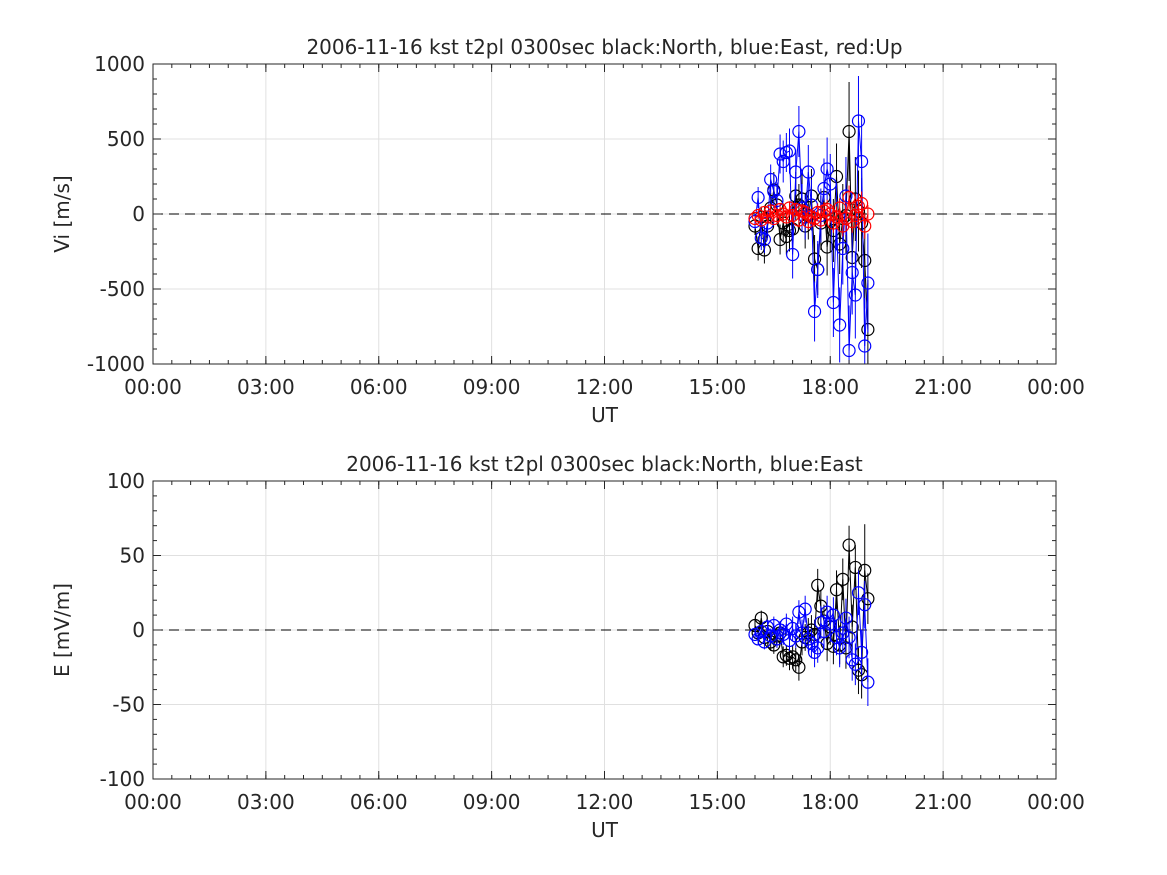  I want to click on electric-field-x-tick-label: 18:00, so click(830, 802).